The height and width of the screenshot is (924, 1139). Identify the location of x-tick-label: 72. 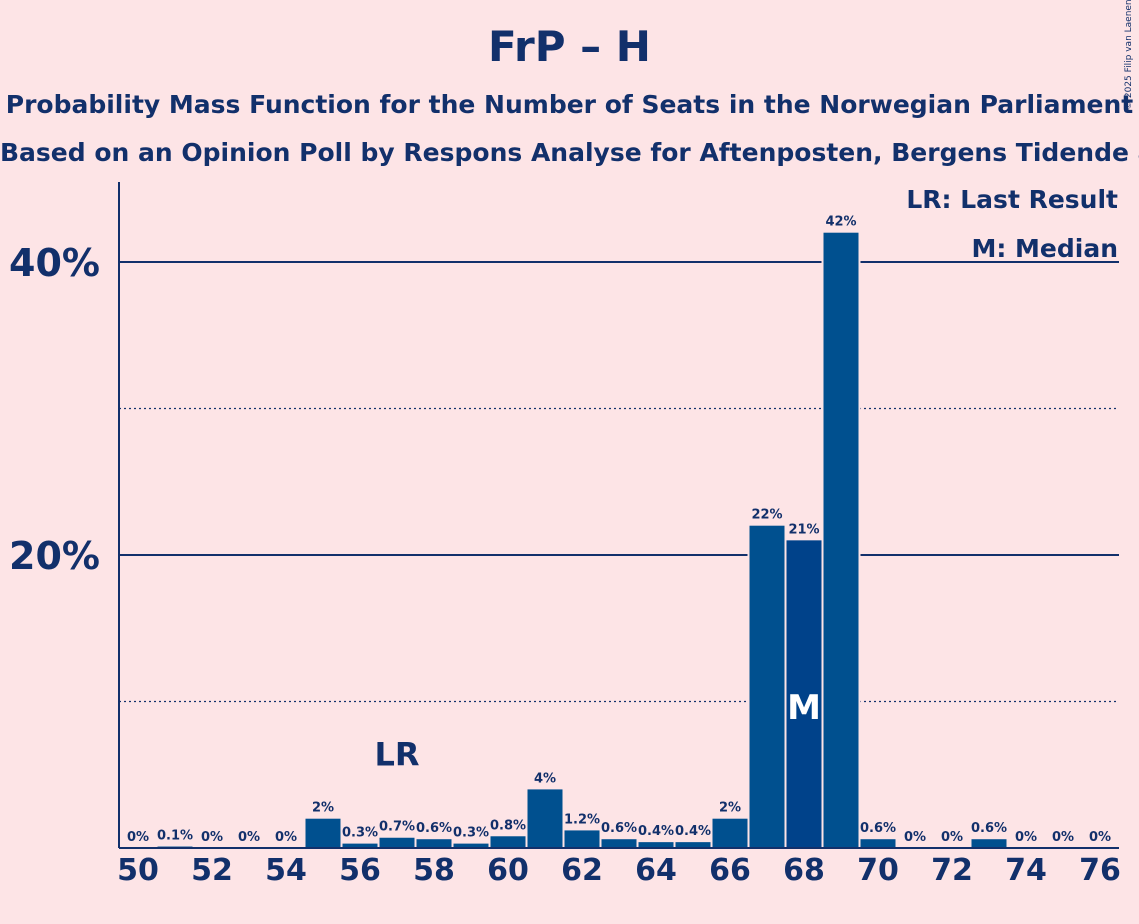
(952, 870).